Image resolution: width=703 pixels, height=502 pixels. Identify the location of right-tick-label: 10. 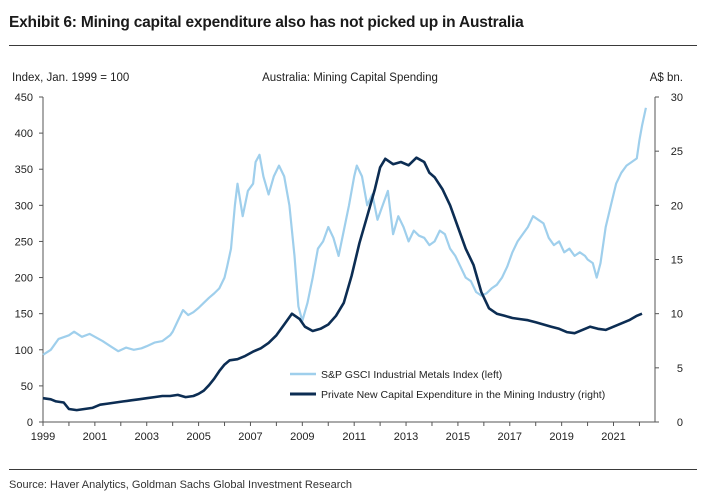
(677, 315).